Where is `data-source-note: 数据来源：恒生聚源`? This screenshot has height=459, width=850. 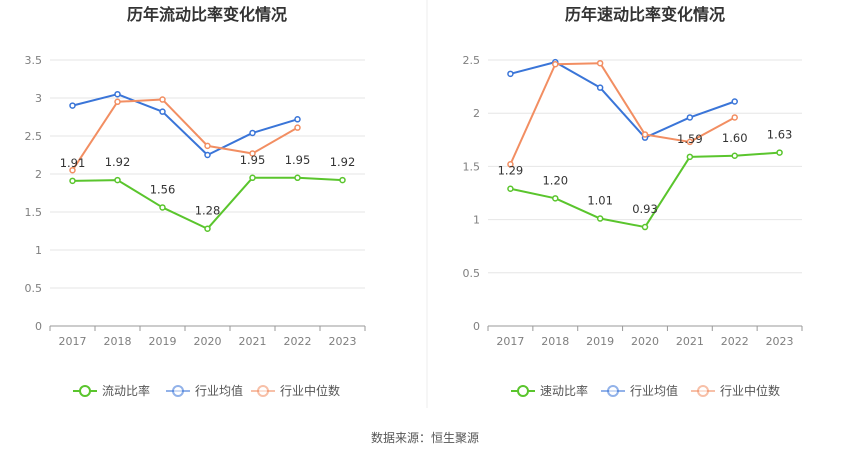 data-source-note: 数据来源：恒生聚源 is located at coordinates (425, 437).